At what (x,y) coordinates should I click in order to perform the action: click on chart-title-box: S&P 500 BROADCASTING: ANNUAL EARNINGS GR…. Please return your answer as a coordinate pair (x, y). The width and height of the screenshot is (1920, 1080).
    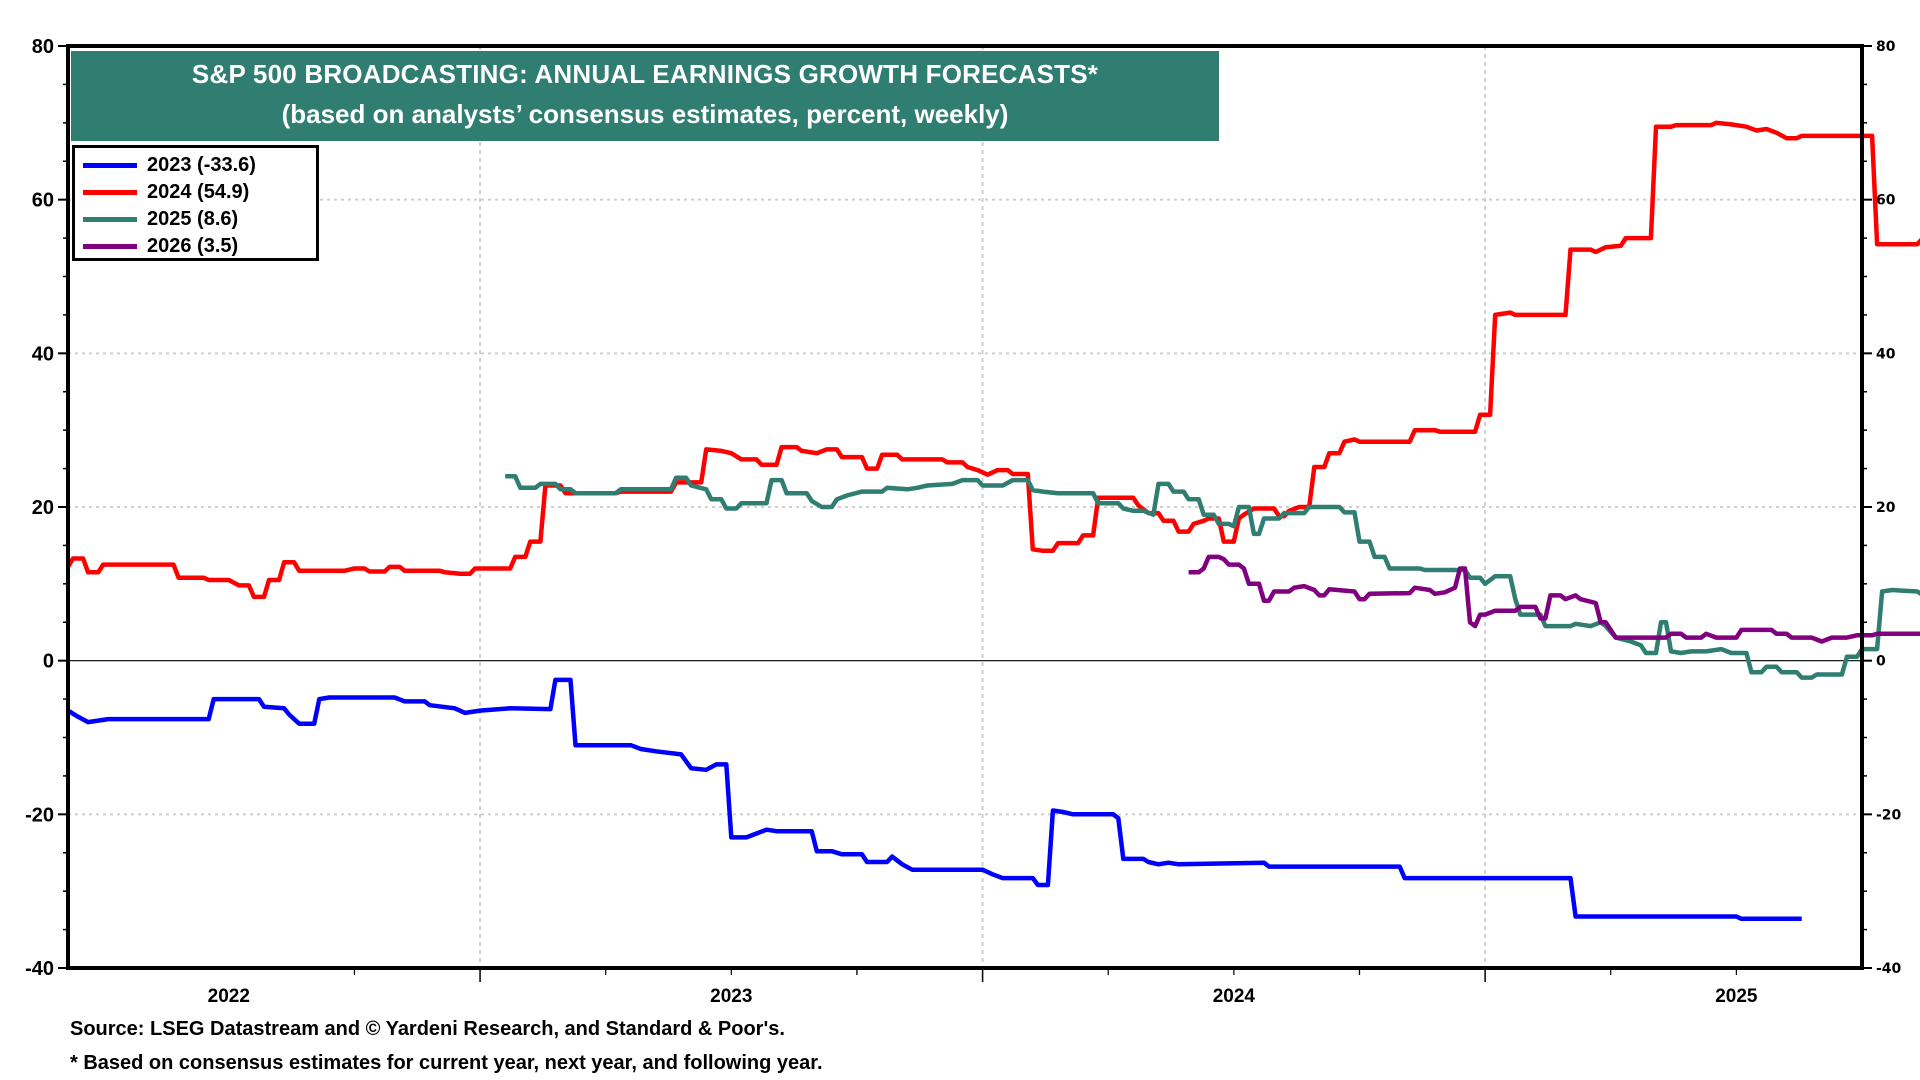
    Looking at the image, I should click on (645, 96).